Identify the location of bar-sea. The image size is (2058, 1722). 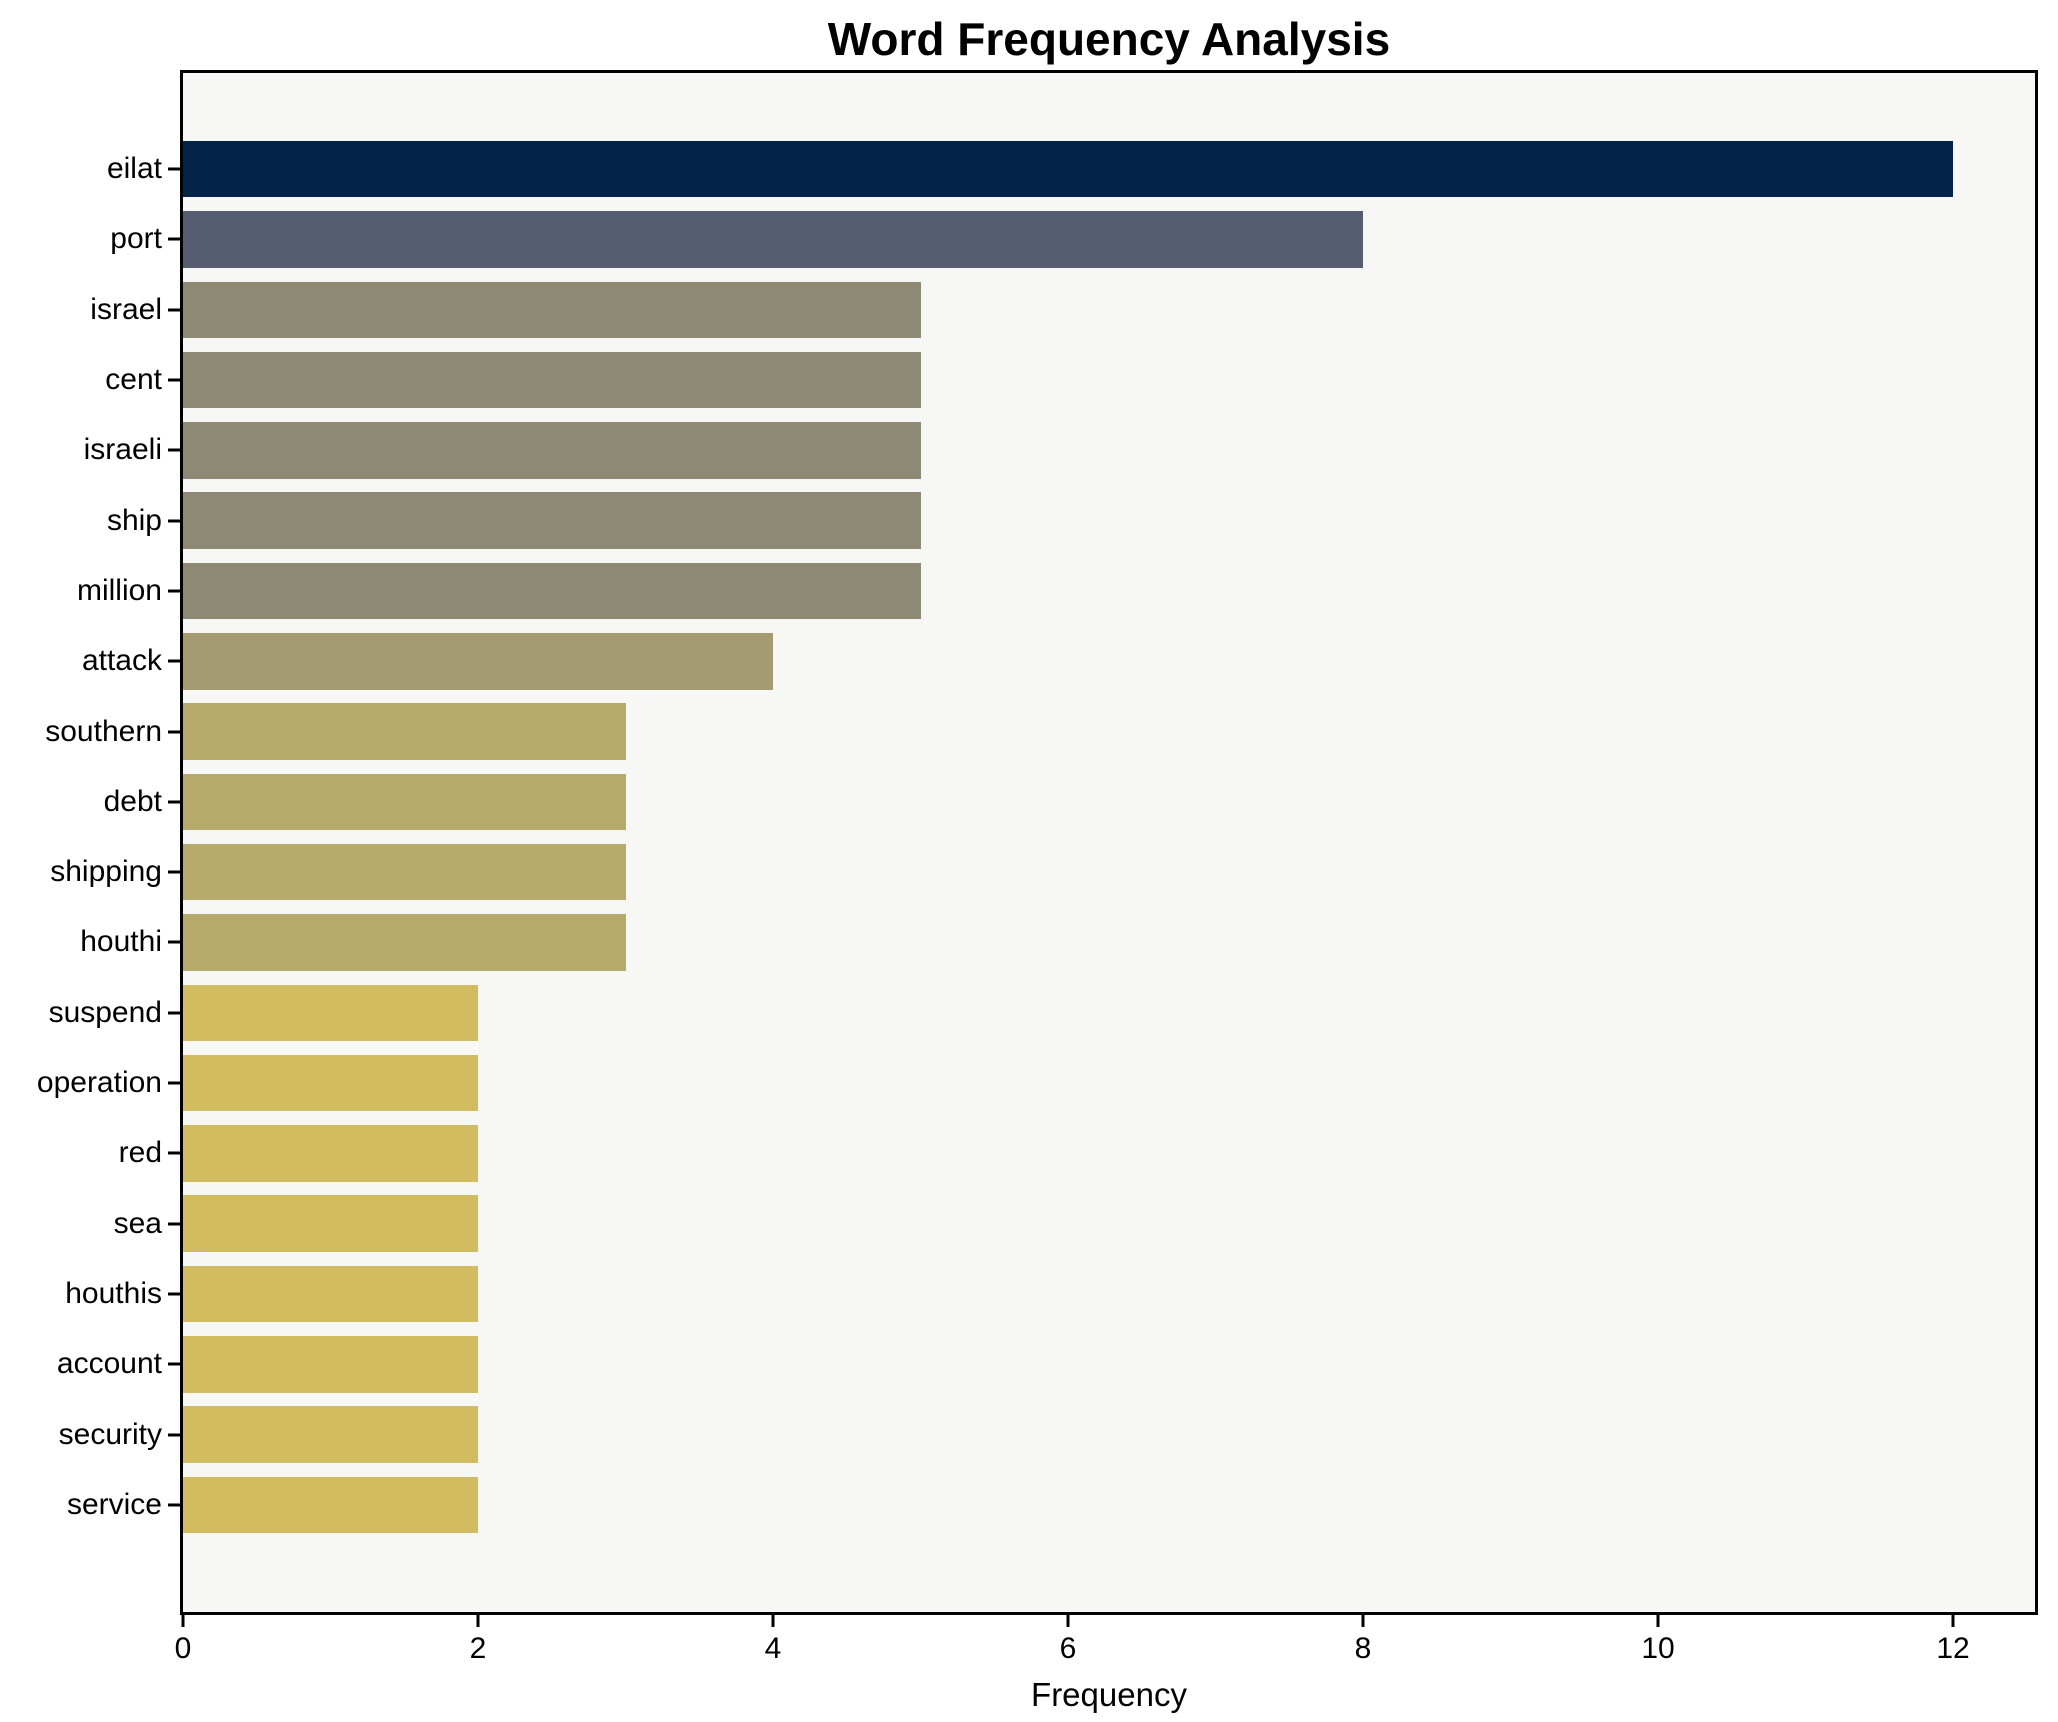
(330, 1223).